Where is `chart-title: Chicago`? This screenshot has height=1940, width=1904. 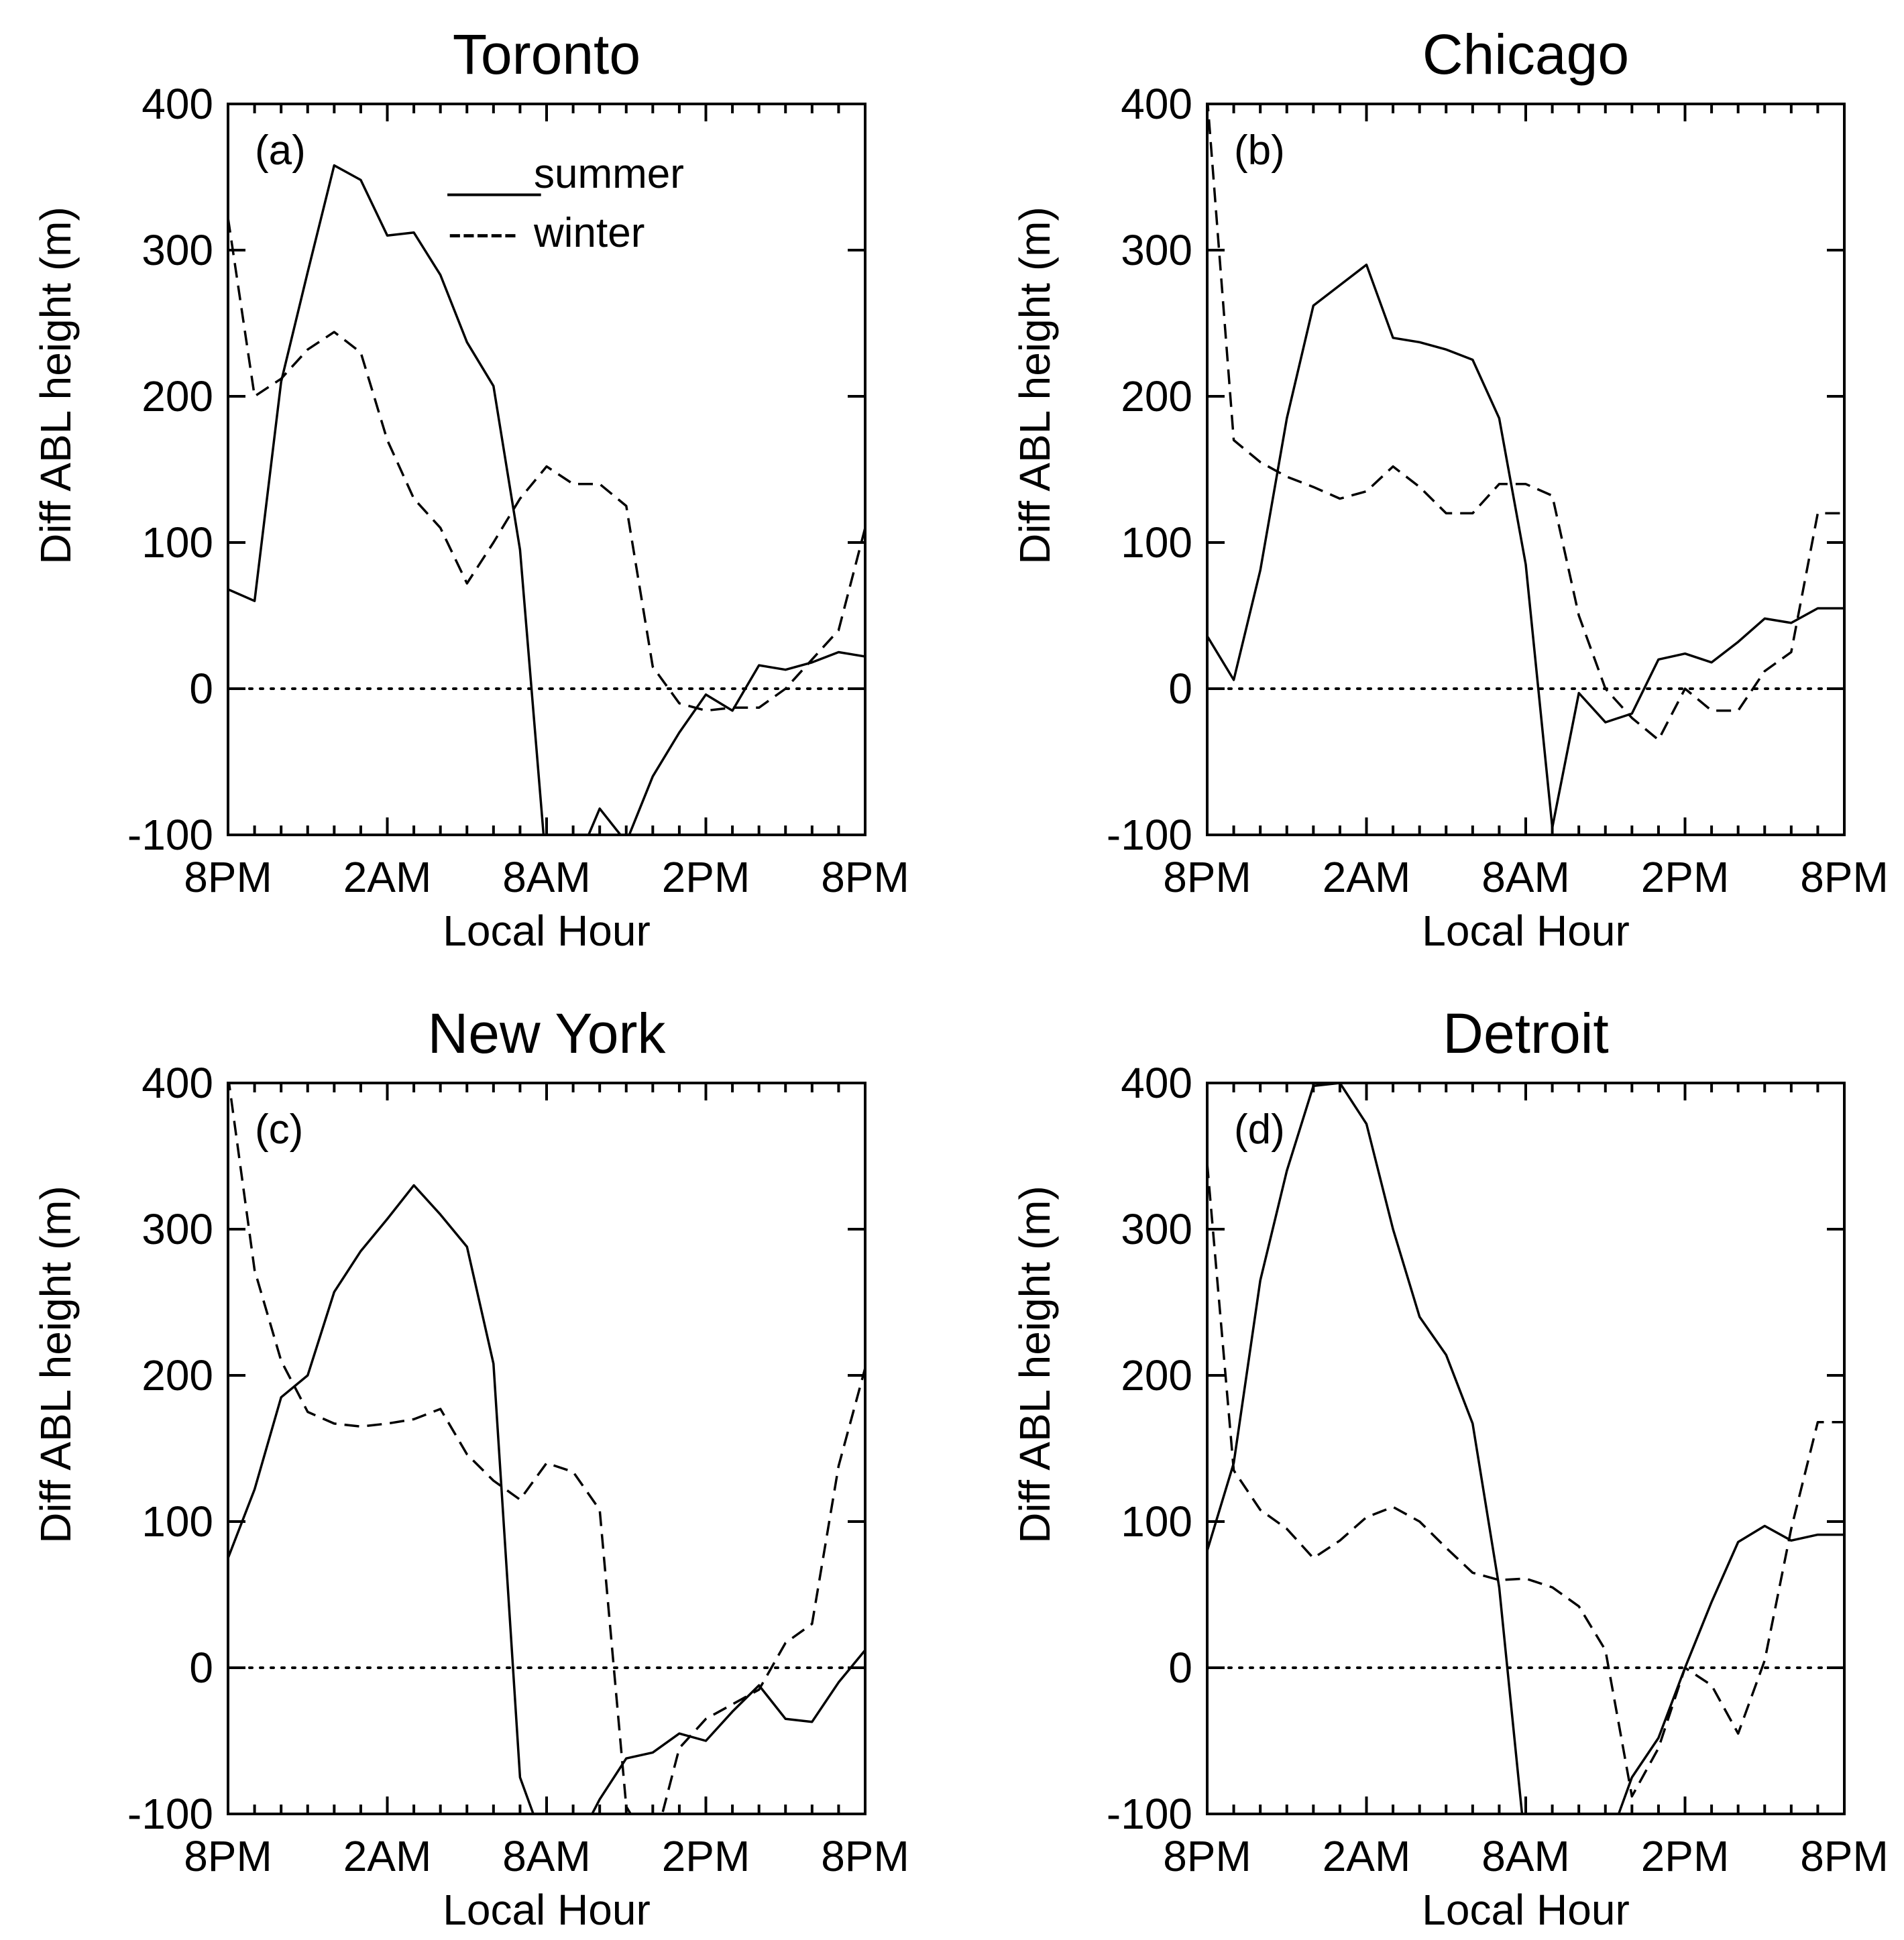
chart-title: Chicago is located at coordinates (1525, 54).